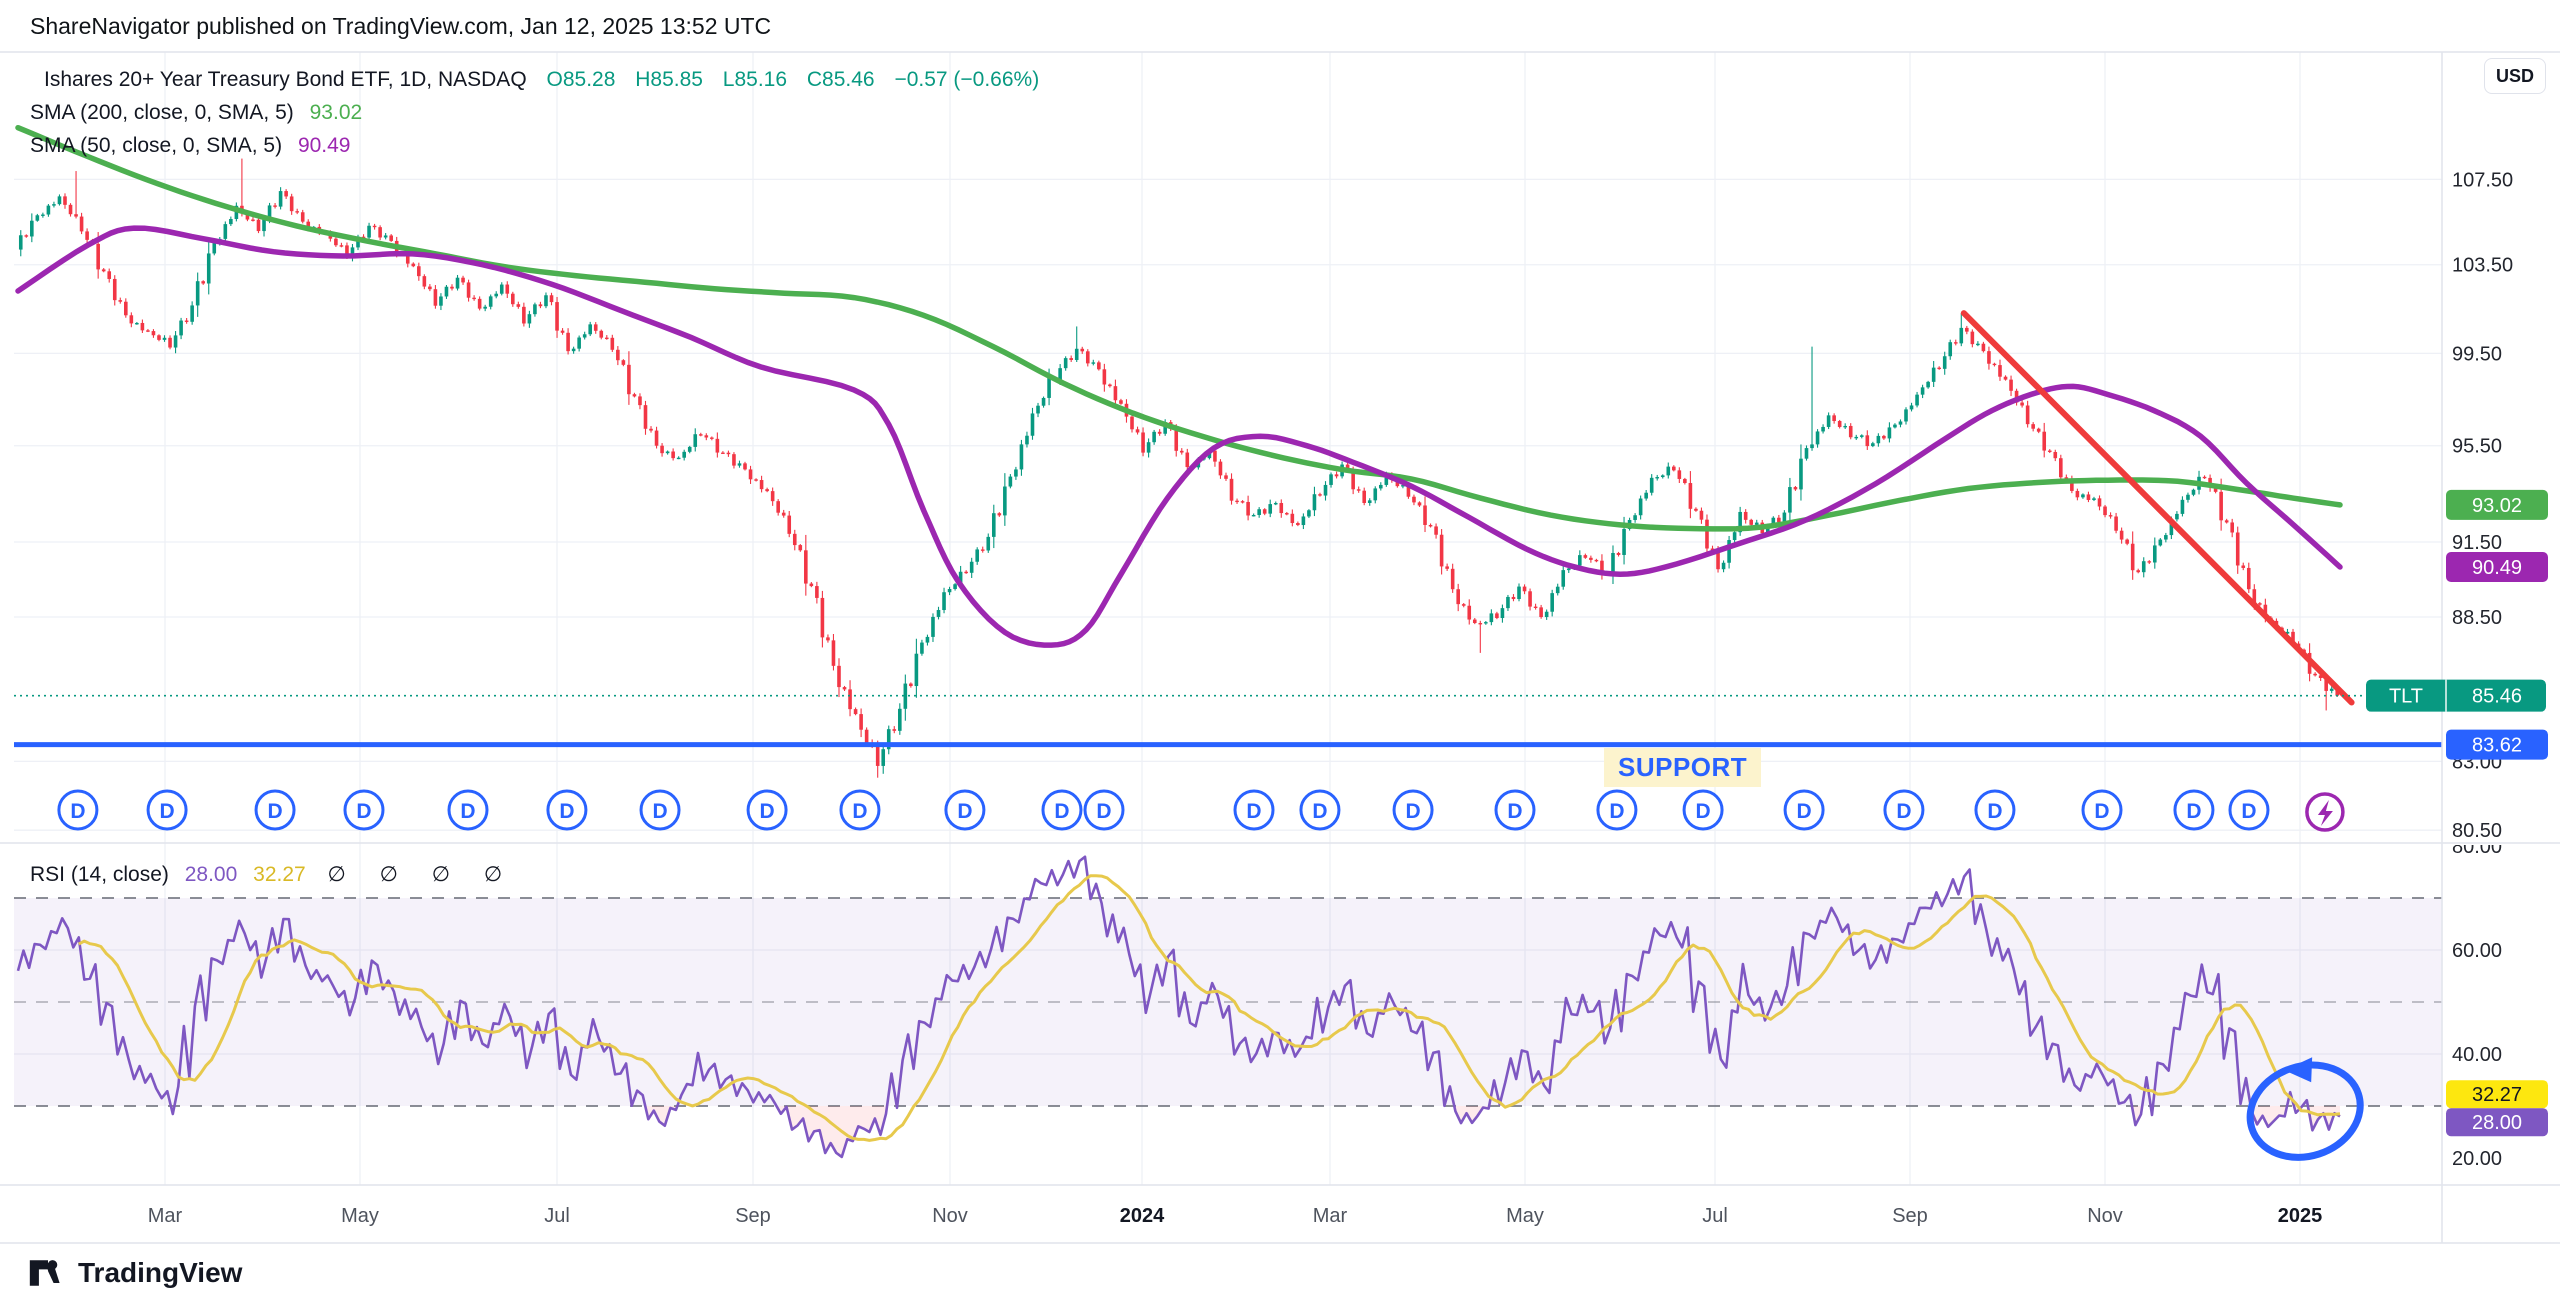 The width and height of the screenshot is (2560, 1307). Describe the element at coordinates (2477, 1003) in the screenshot. I see `rsi-axis: 80.00 60.00 40.00 20.00` at that location.